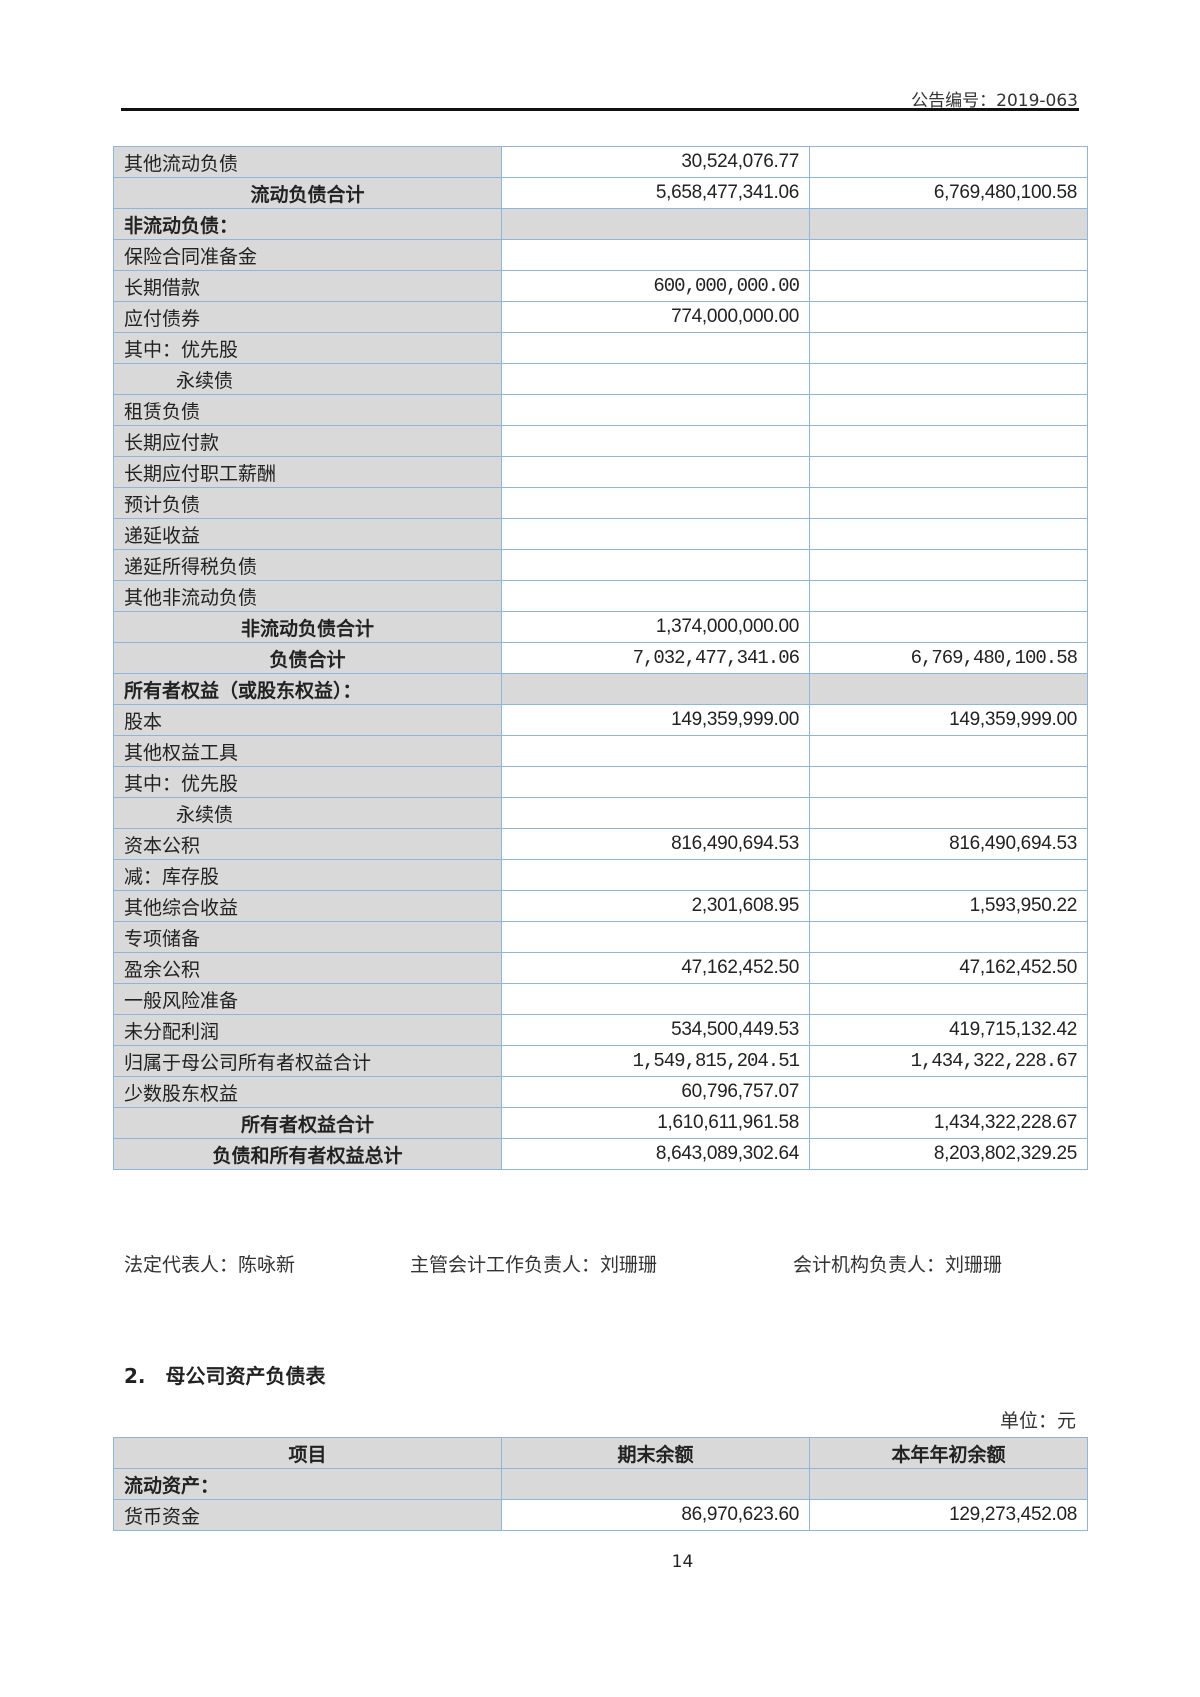  I want to click on end-balance-cell: 8,643,089,302.64, so click(655, 1154).